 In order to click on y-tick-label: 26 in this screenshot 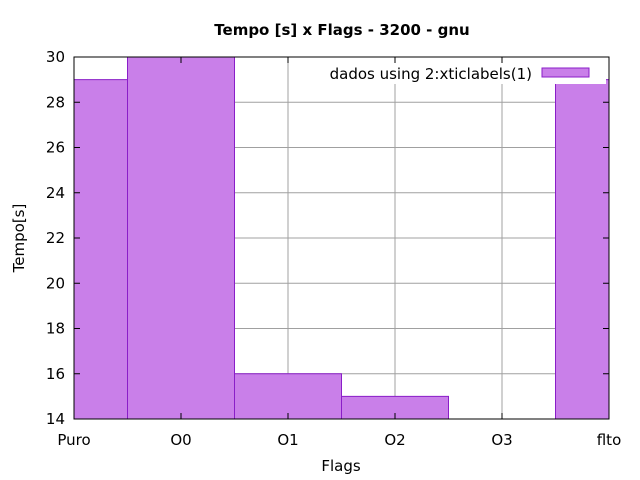, I will do `click(55, 148)`.